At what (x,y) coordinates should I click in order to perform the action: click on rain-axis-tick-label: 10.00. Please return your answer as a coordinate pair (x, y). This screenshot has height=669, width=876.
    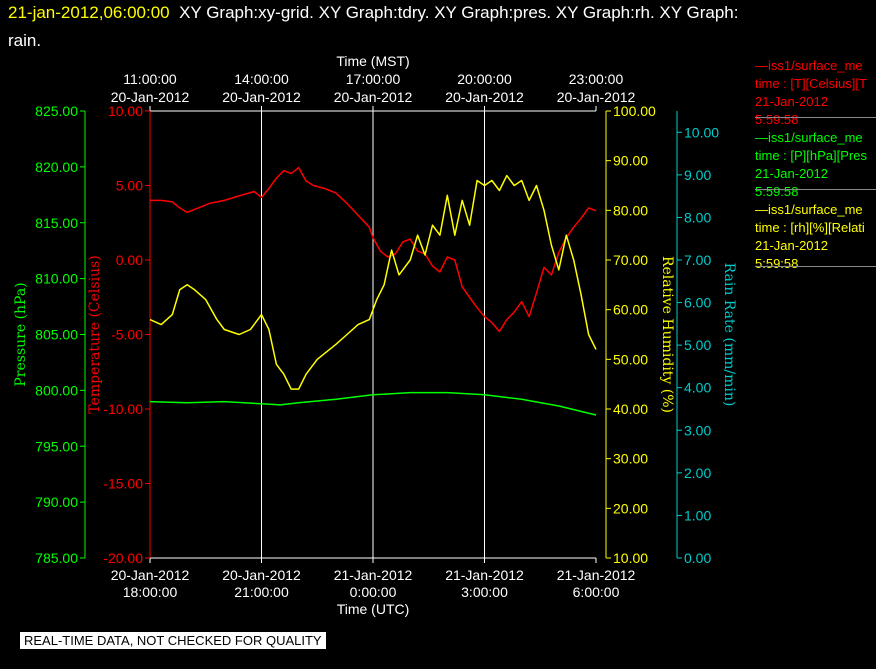
    Looking at the image, I should click on (701, 132).